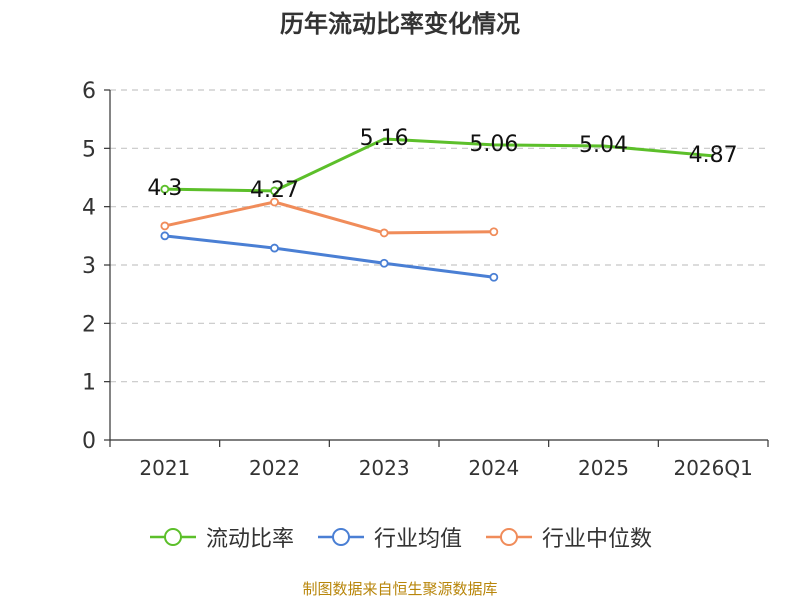  I want to click on legend-label: 行业均值, so click(417, 539).